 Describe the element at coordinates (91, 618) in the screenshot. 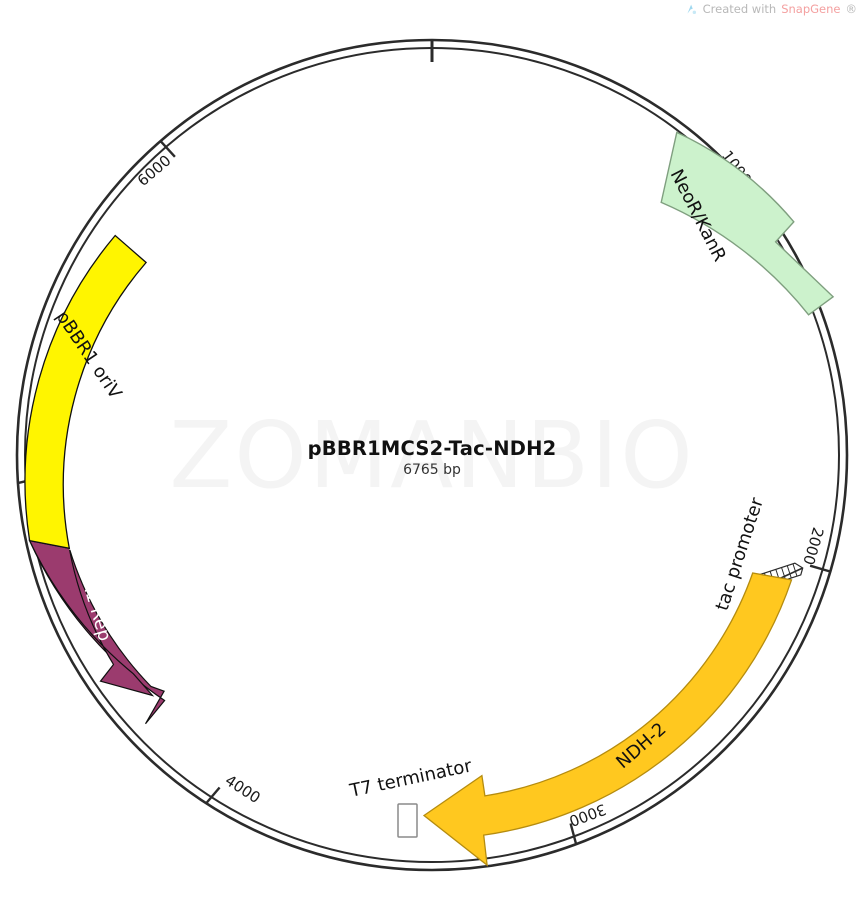

I see `feature-arrow-pbbr1-rep-body` at that location.